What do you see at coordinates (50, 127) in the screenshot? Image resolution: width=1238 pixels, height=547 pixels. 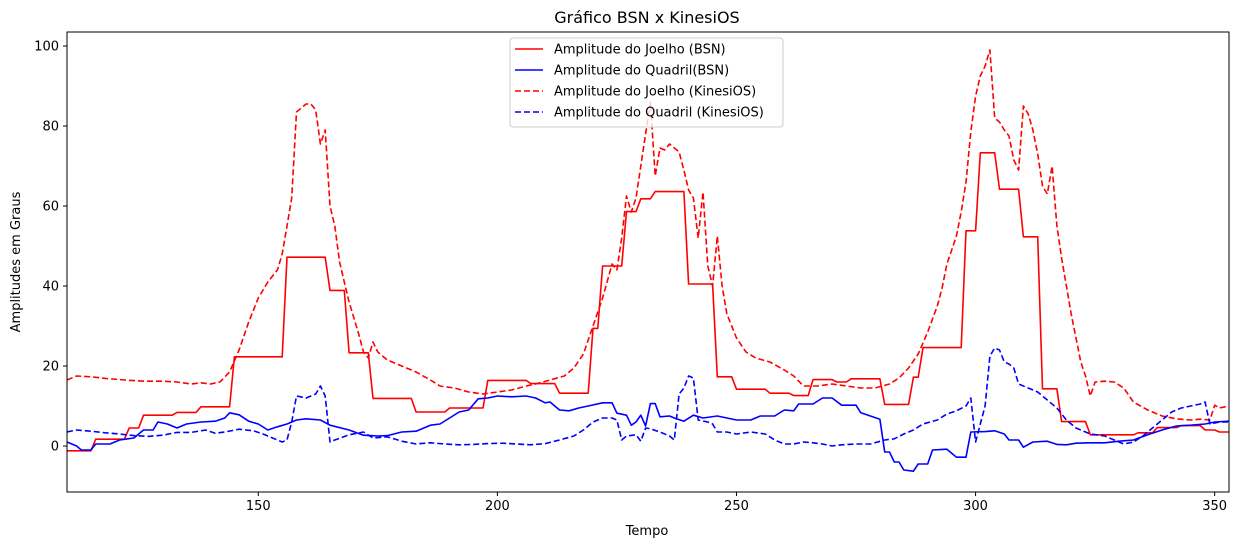 I see `y-tick-label: 80` at bounding box center [50, 127].